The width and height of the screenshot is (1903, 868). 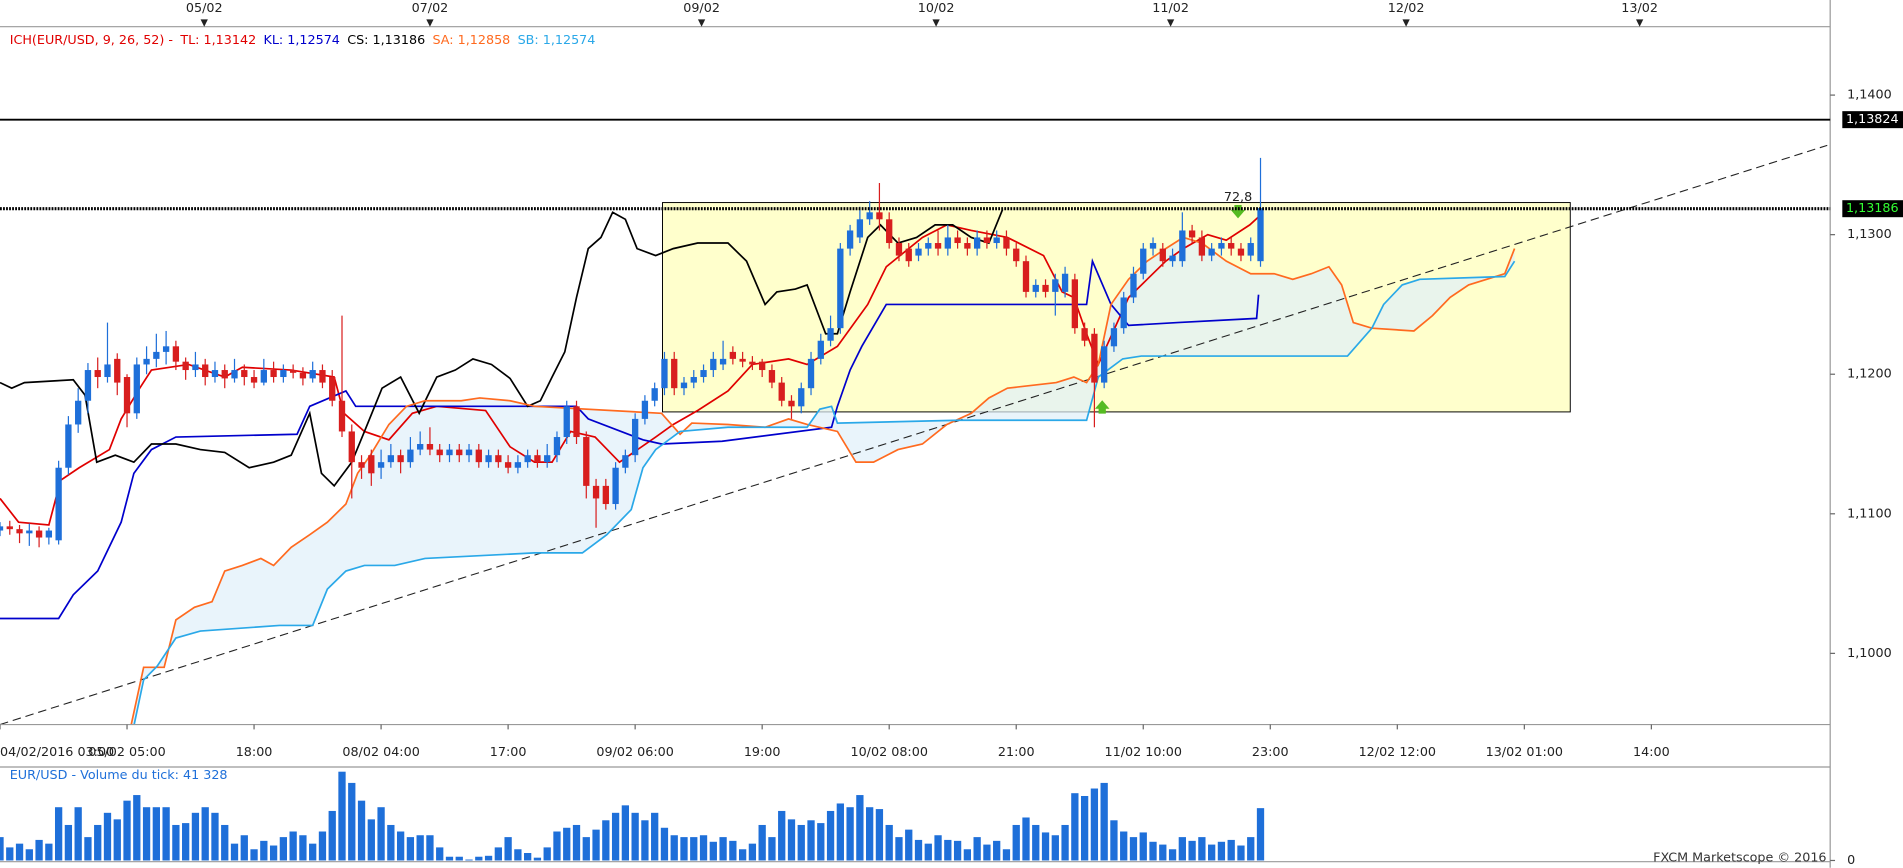 What do you see at coordinates (1102, 407) in the screenshot?
I see `signal-arrow` at bounding box center [1102, 407].